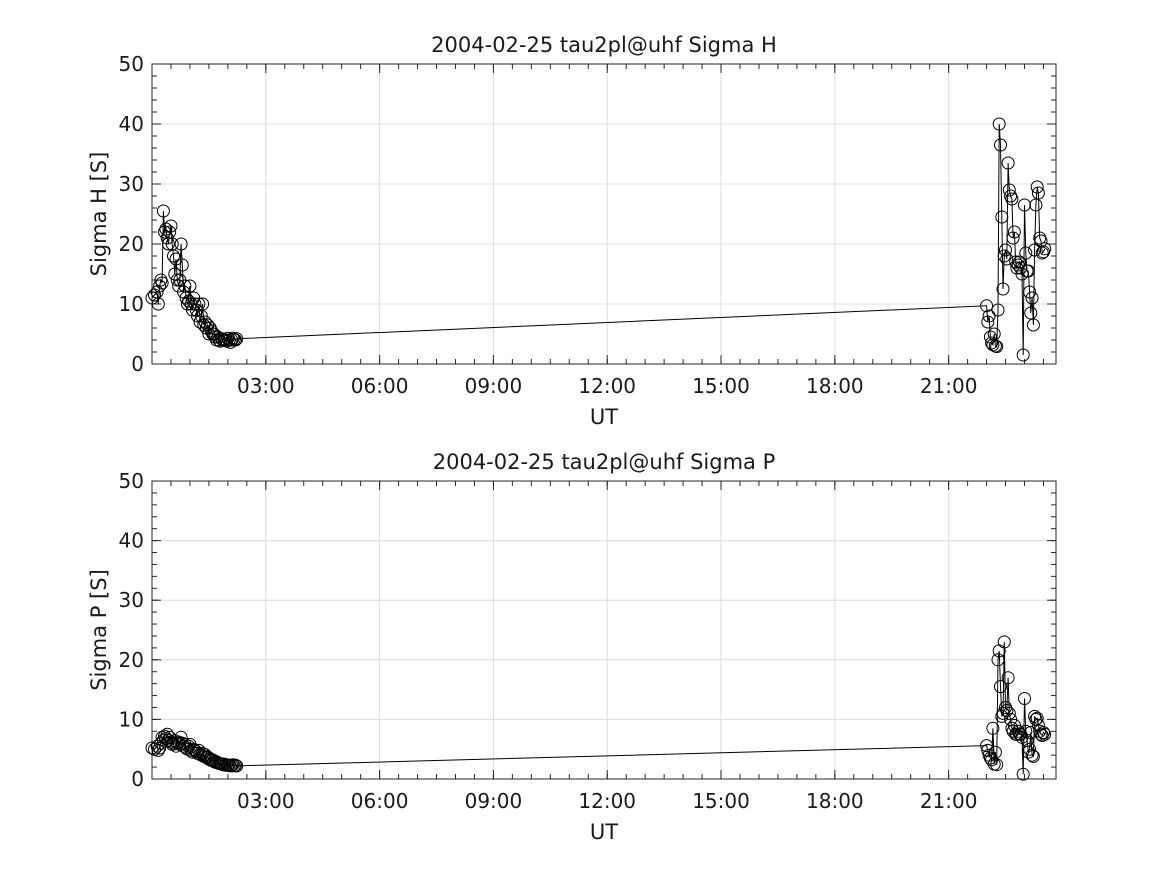  What do you see at coordinates (604, 45) in the screenshot?
I see `chart-title: 2004-02-25 tau2pl@uhf Sigma H` at bounding box center [604, 45].